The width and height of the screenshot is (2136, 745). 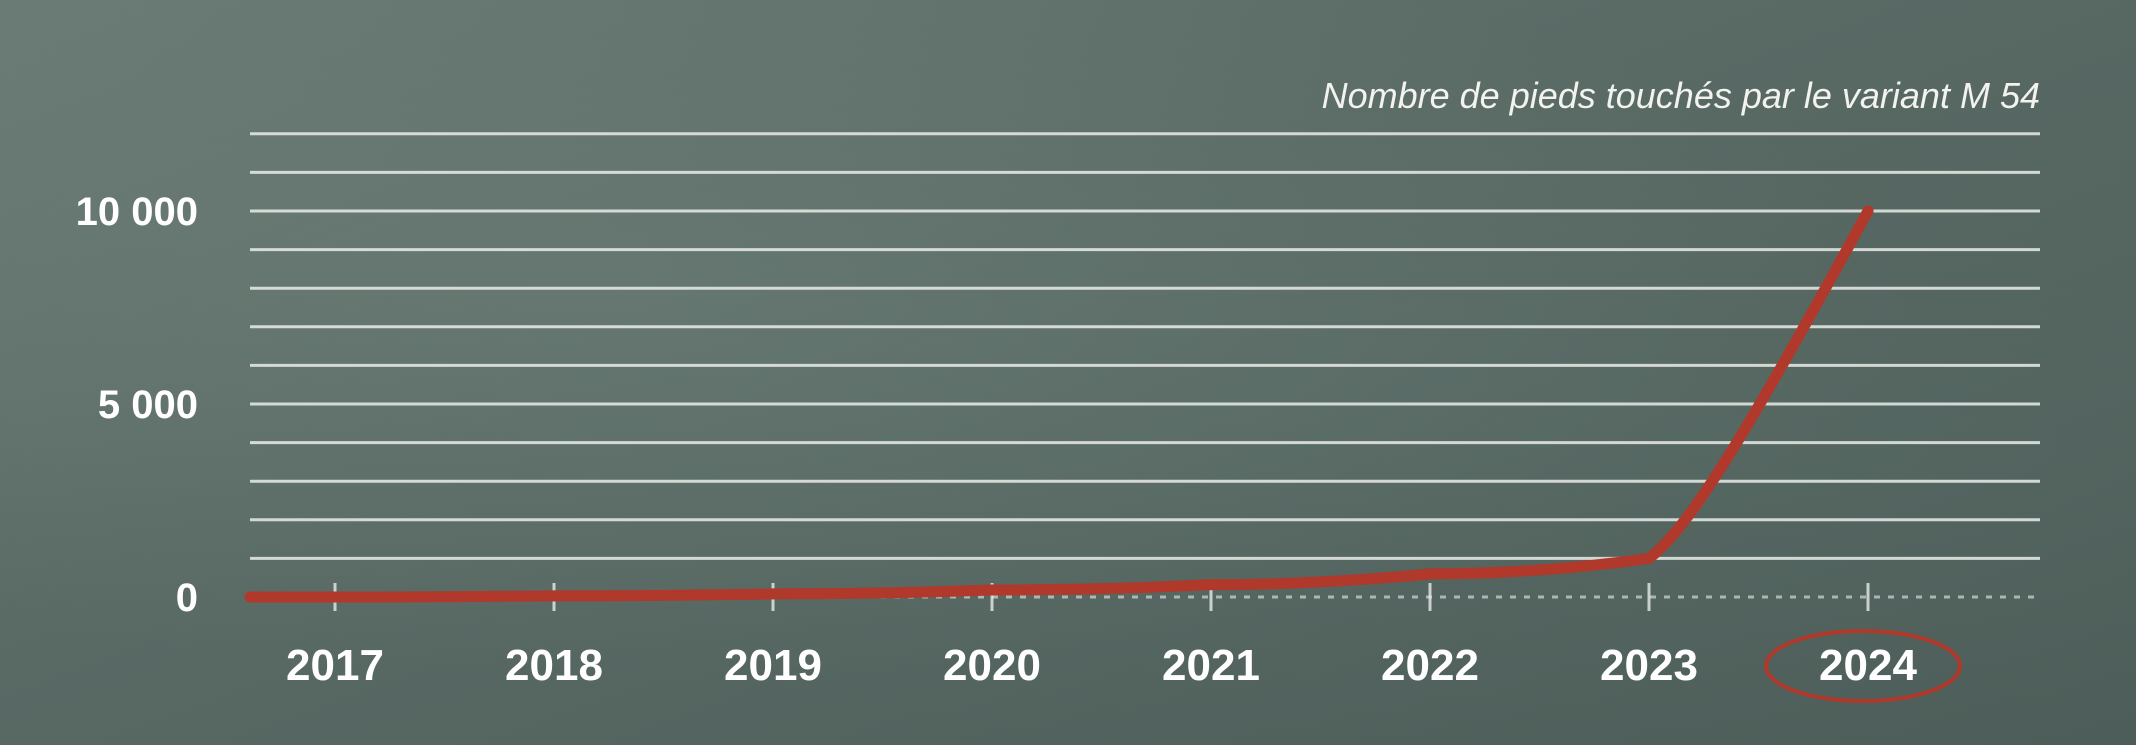 What do you see at coordinates (773, 665) in the screenshot?
I see `x-tick-label: 2019` at bounding box center [773, 665].